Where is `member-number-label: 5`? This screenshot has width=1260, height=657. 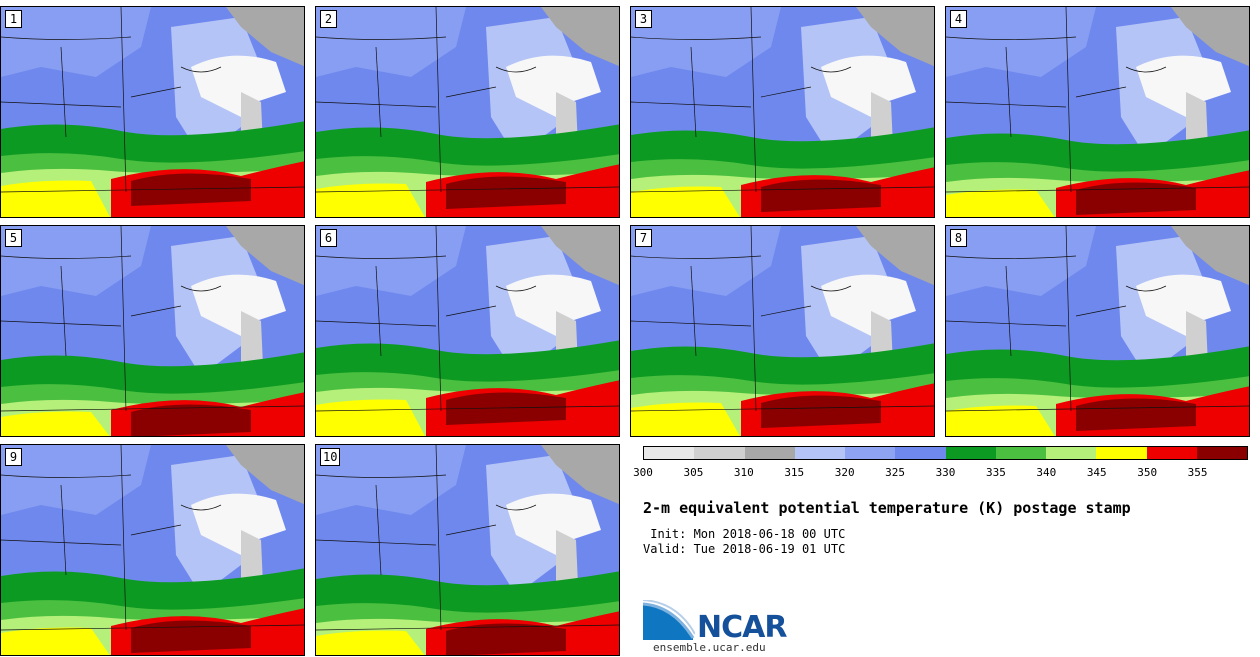 member-number-label: 5 is located at coordinates (13, 238).